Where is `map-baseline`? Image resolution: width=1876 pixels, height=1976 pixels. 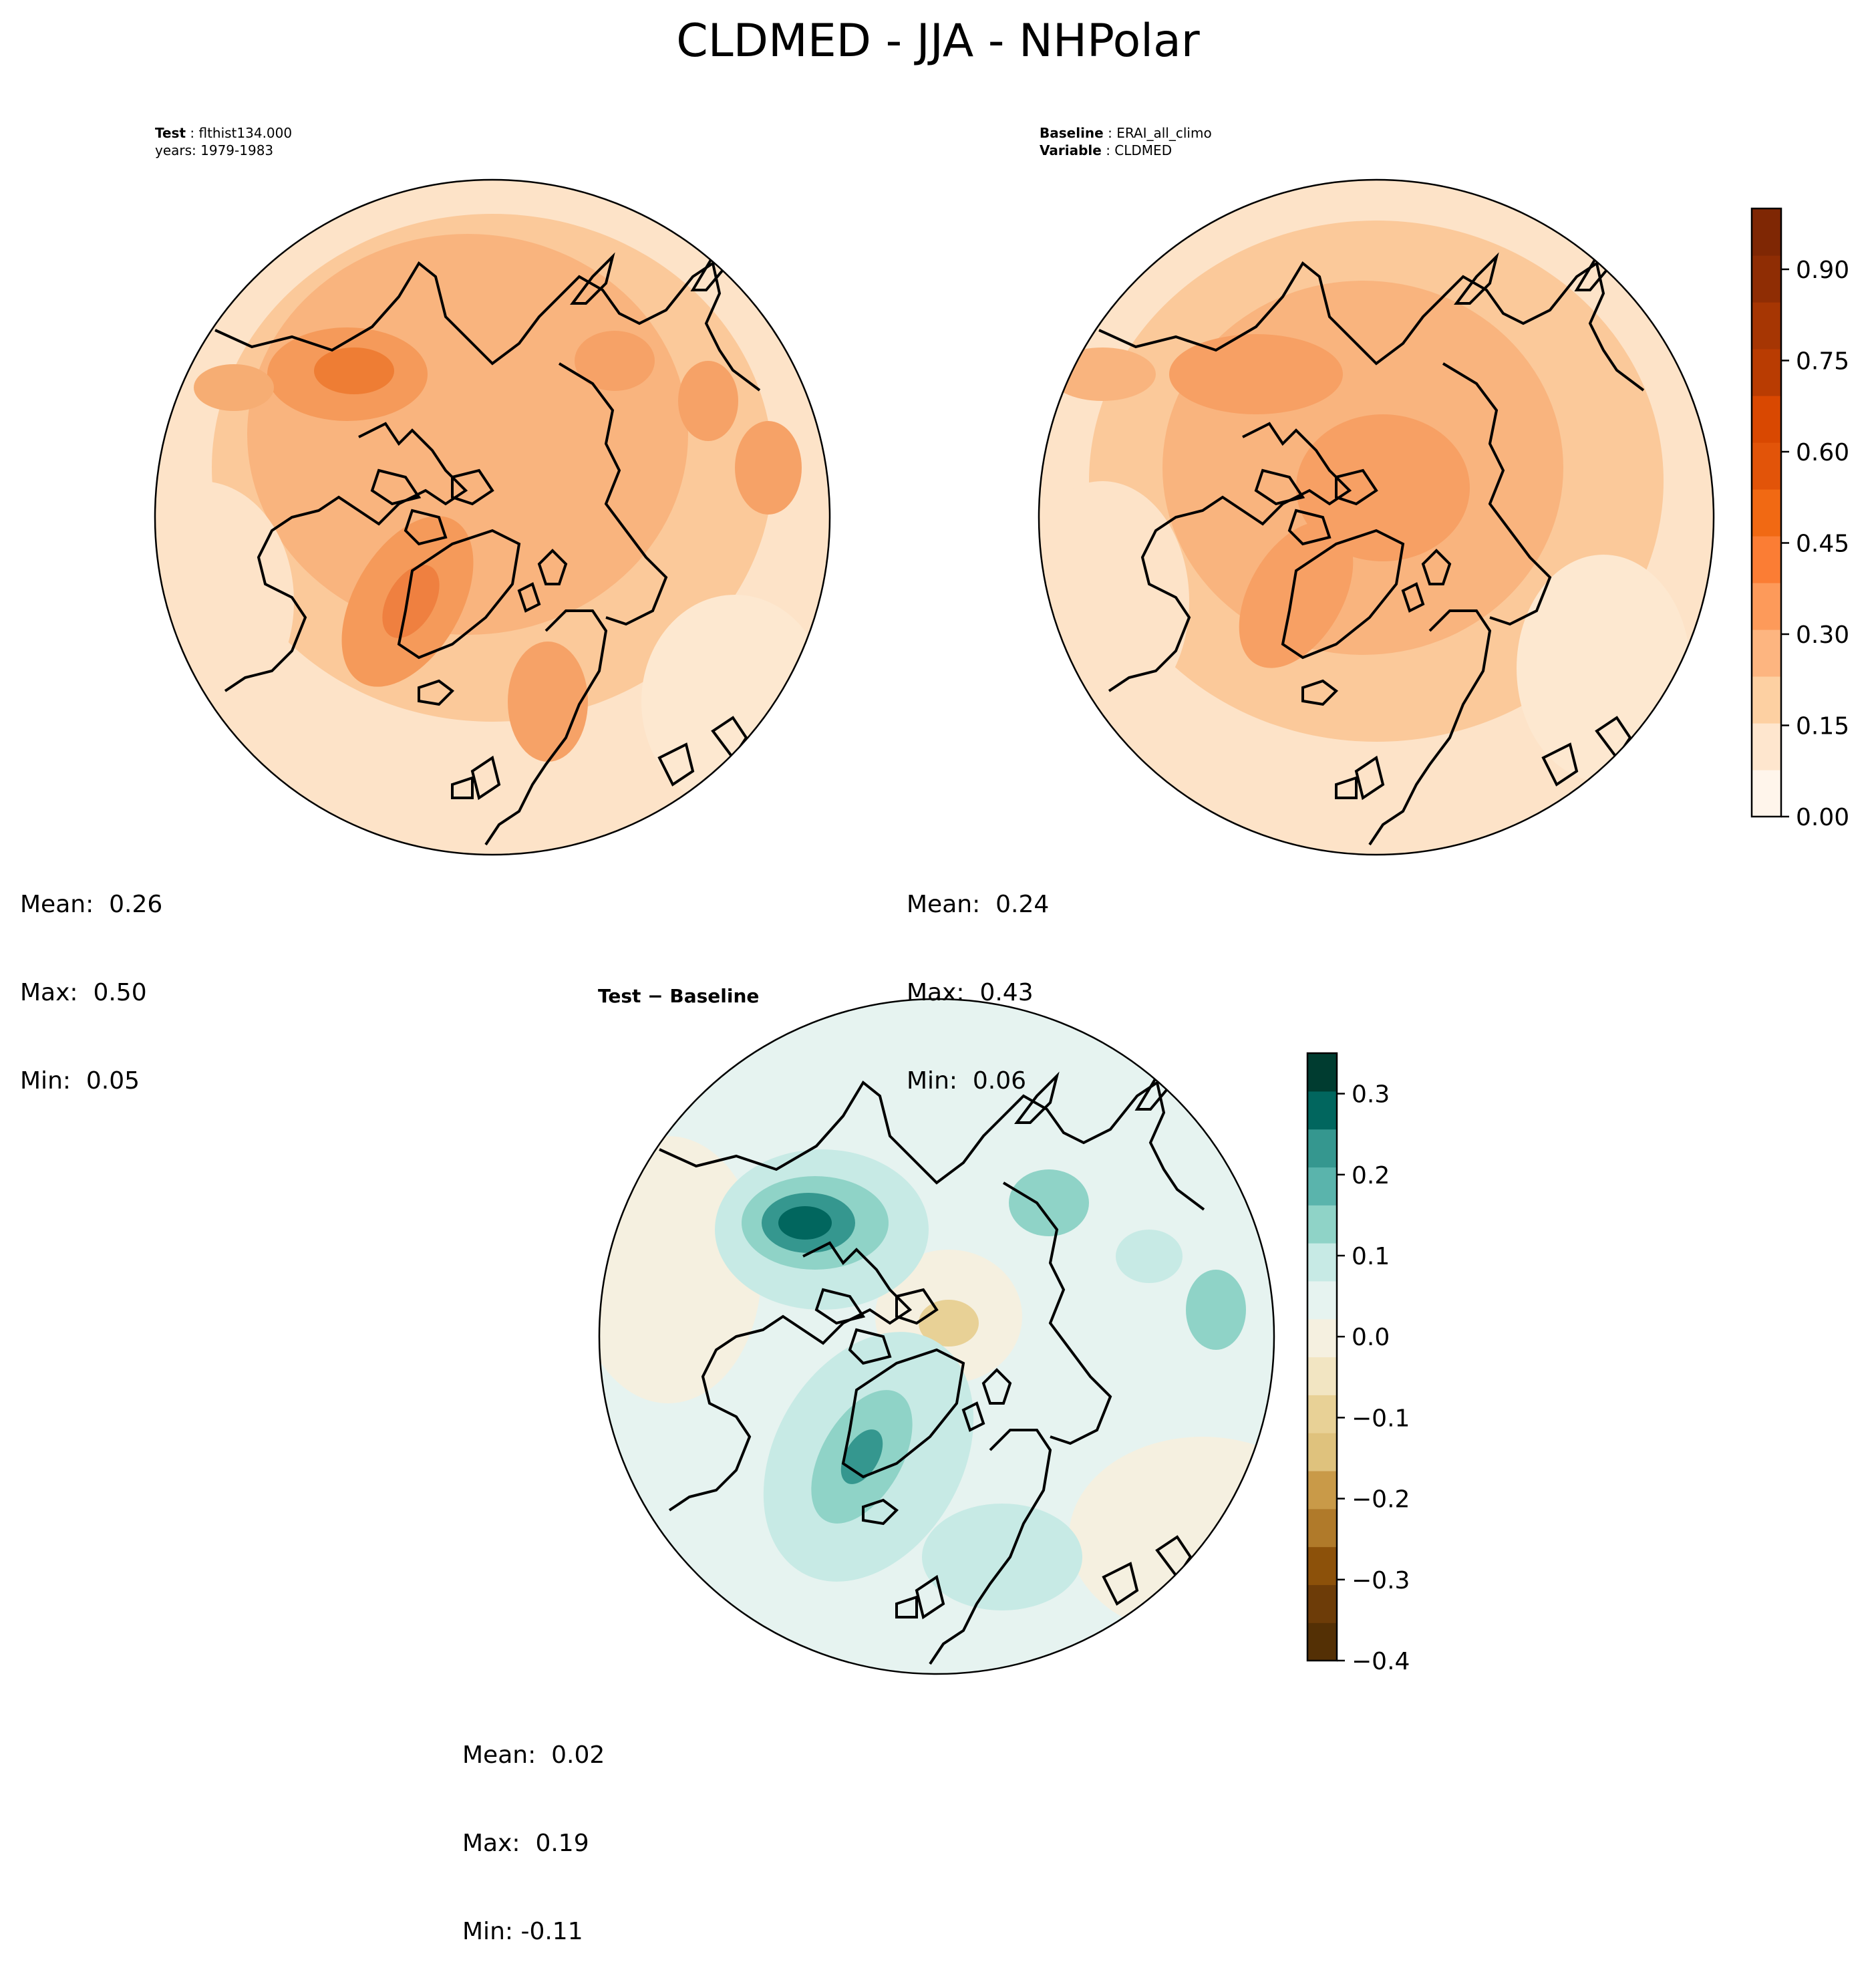
map-baseline is located at coordinates (1376, 517).